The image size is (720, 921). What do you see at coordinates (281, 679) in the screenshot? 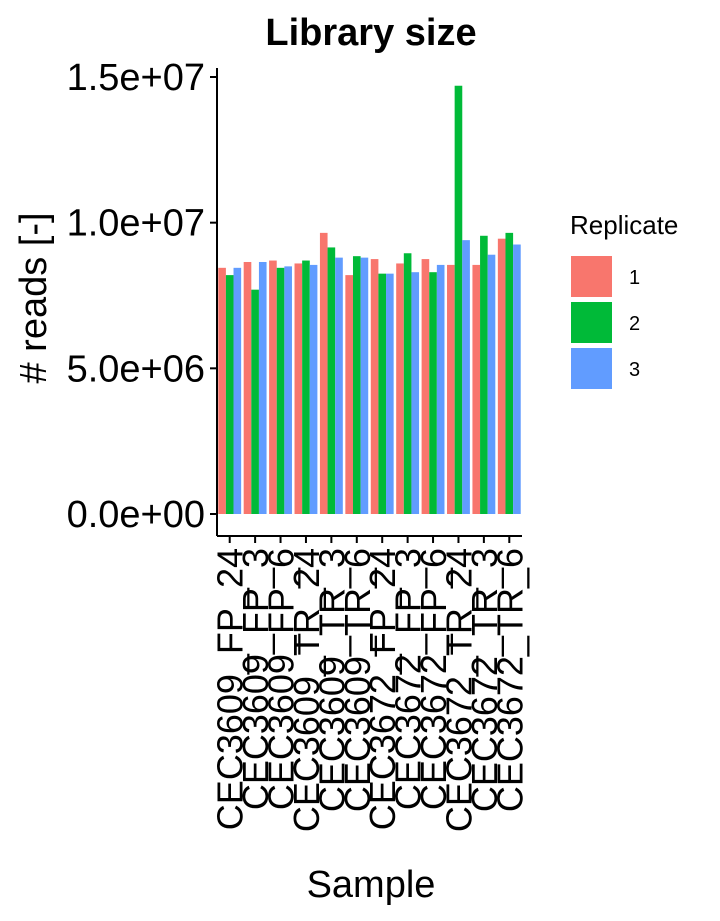
I see `x-tick-label: CEC3609_FP_6` at bounding box center [281, 679].